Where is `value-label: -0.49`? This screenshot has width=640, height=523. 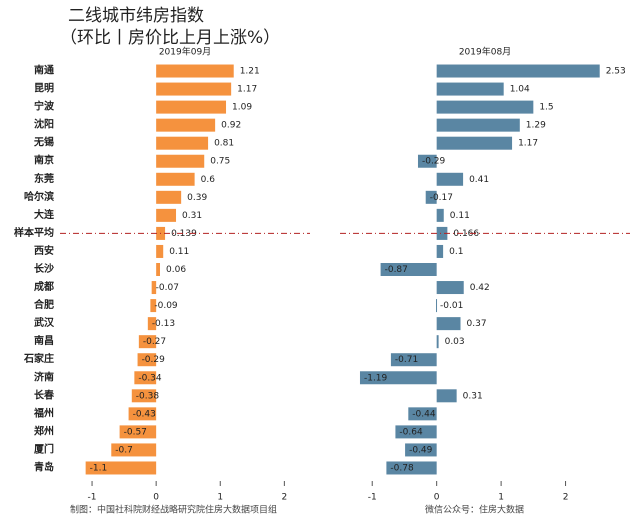 value-label: -0.49 is located at coordinates (421, 450).